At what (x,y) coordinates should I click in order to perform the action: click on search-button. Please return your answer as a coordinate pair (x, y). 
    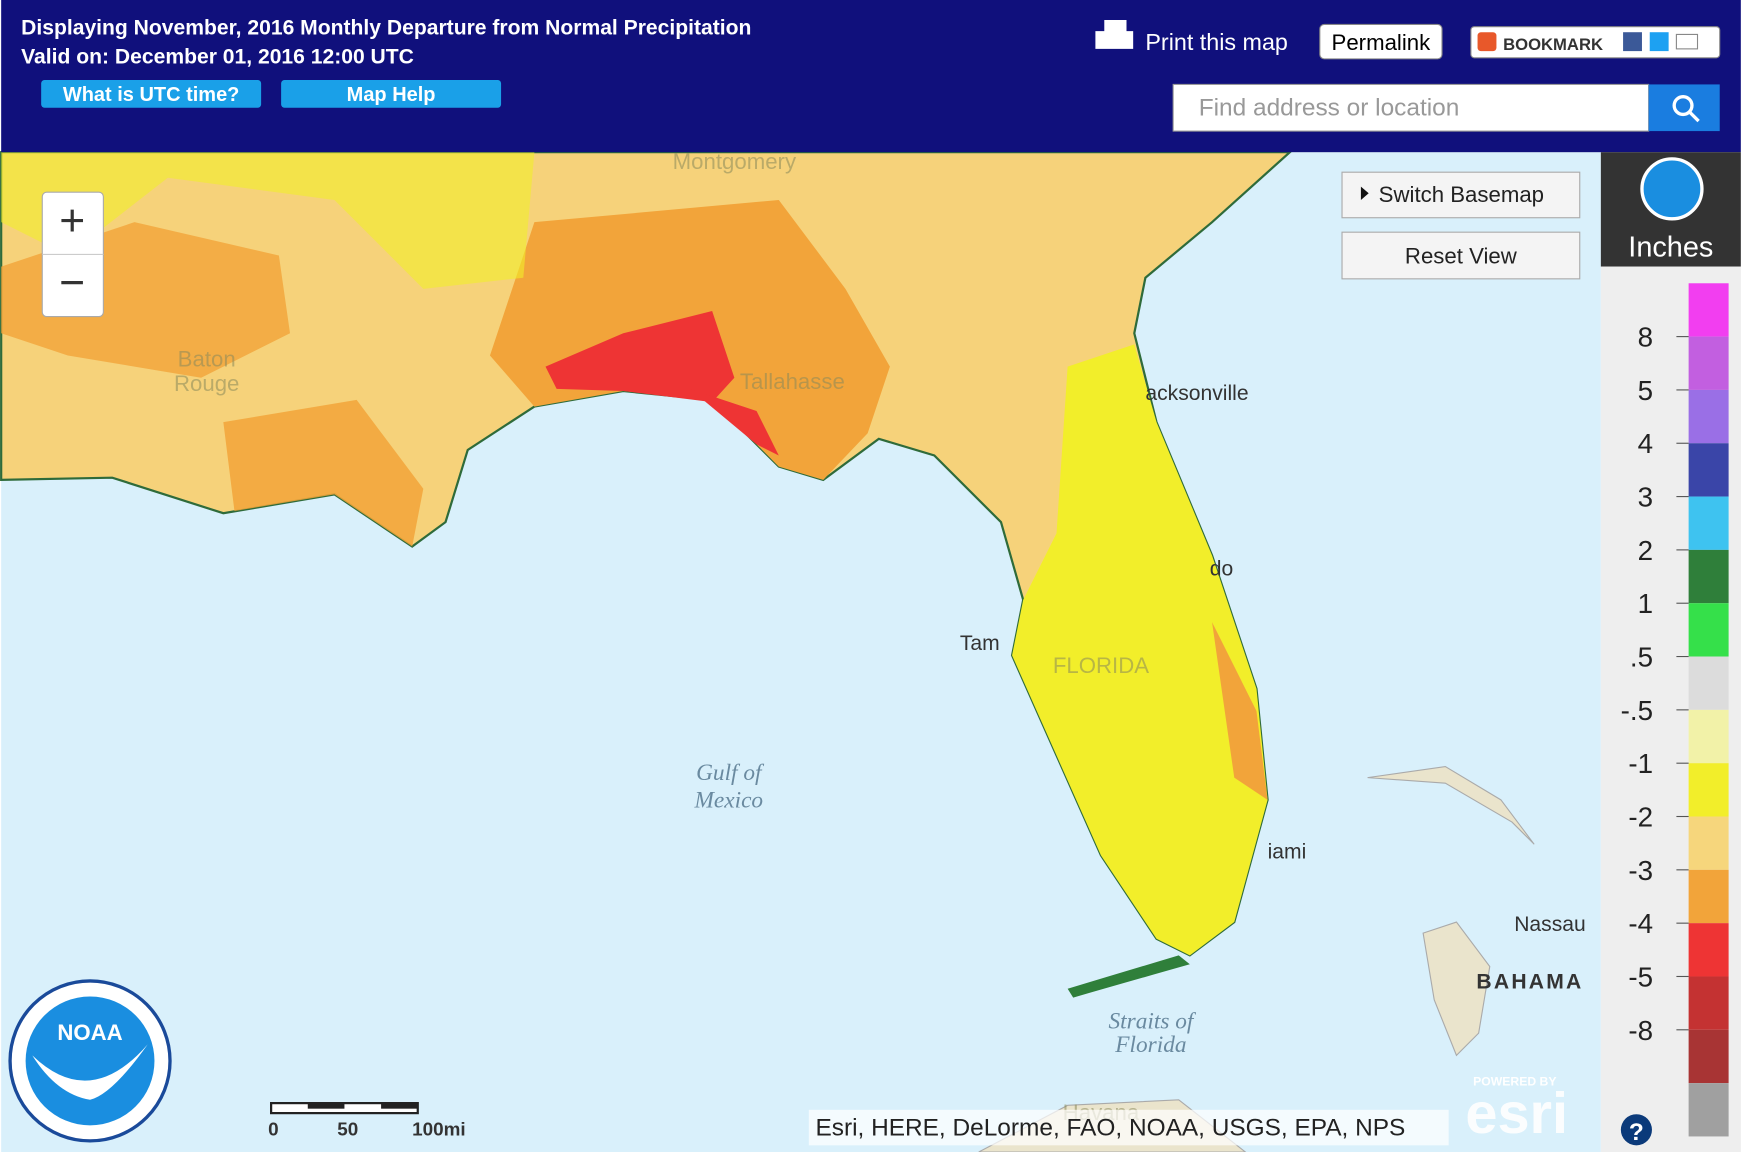
    Looking at the image, I should click on (1684, 108).